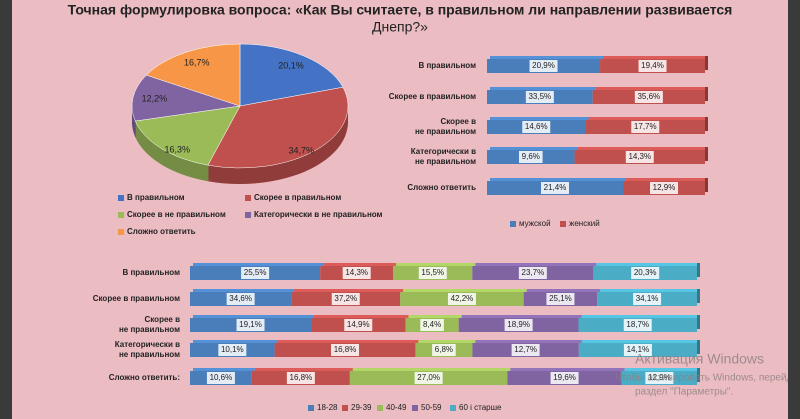  Describe the element at coordinates (584, 223) in the screenshot. I see `legend-label: женский` at that location.